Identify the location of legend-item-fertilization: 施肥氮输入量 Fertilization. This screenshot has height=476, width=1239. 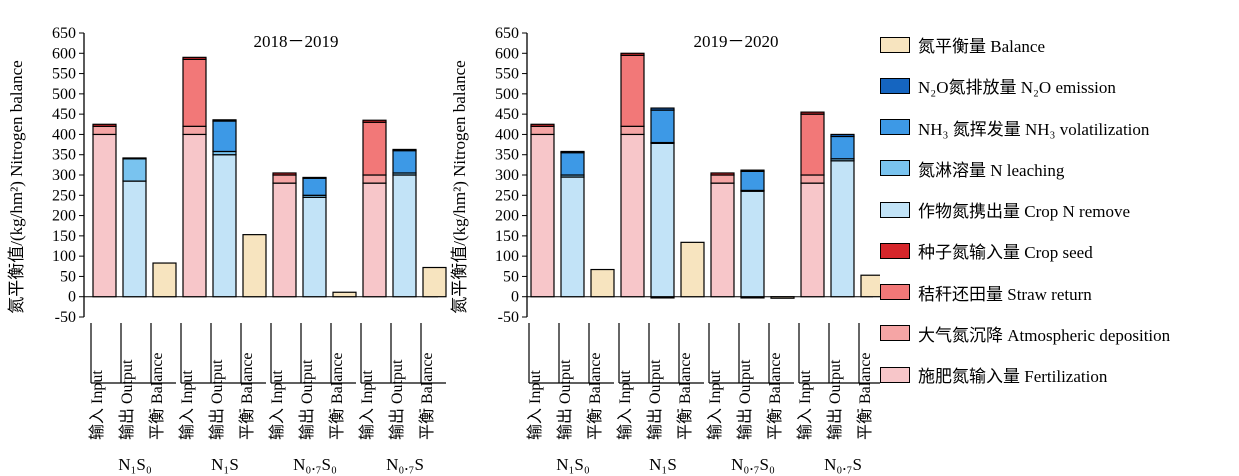
(1058, 374).